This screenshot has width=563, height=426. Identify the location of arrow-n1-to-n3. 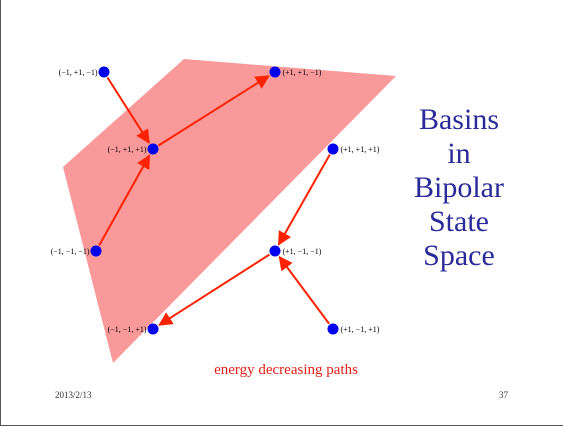
(128, 110).